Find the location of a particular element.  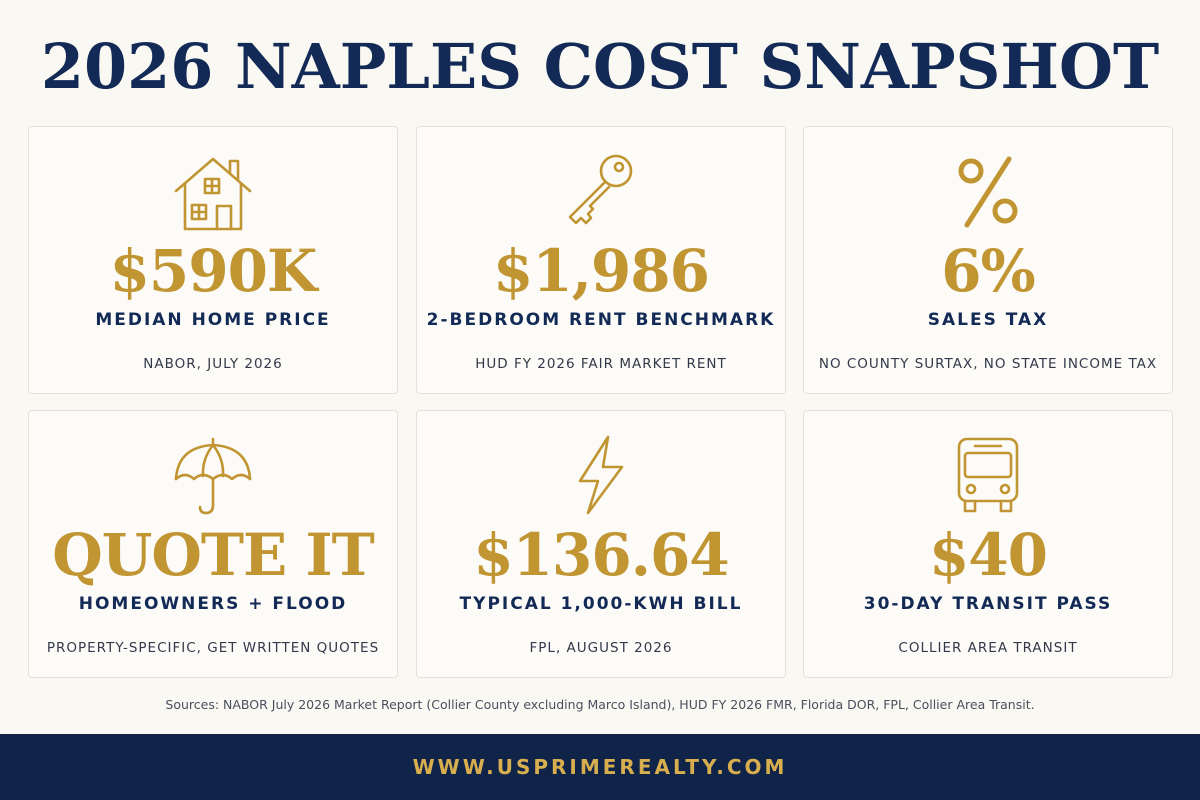

card-source-note: HUD FY 2026 FAIR MARKET RENT is located at coordinates (601, 364).